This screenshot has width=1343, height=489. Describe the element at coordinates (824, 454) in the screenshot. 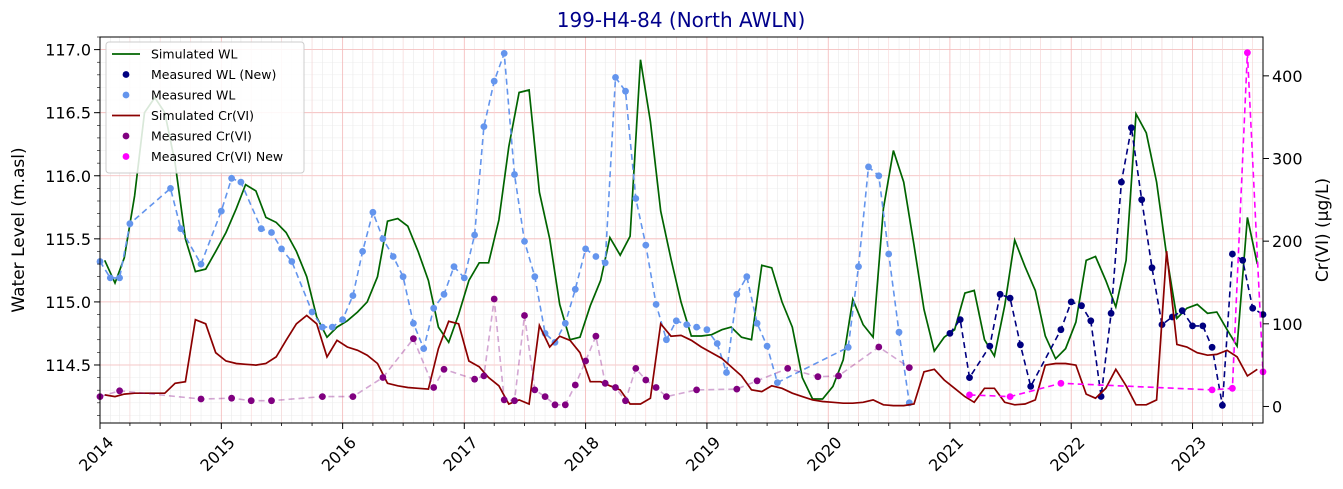

I see `x-tick-label: 2020` at that location.